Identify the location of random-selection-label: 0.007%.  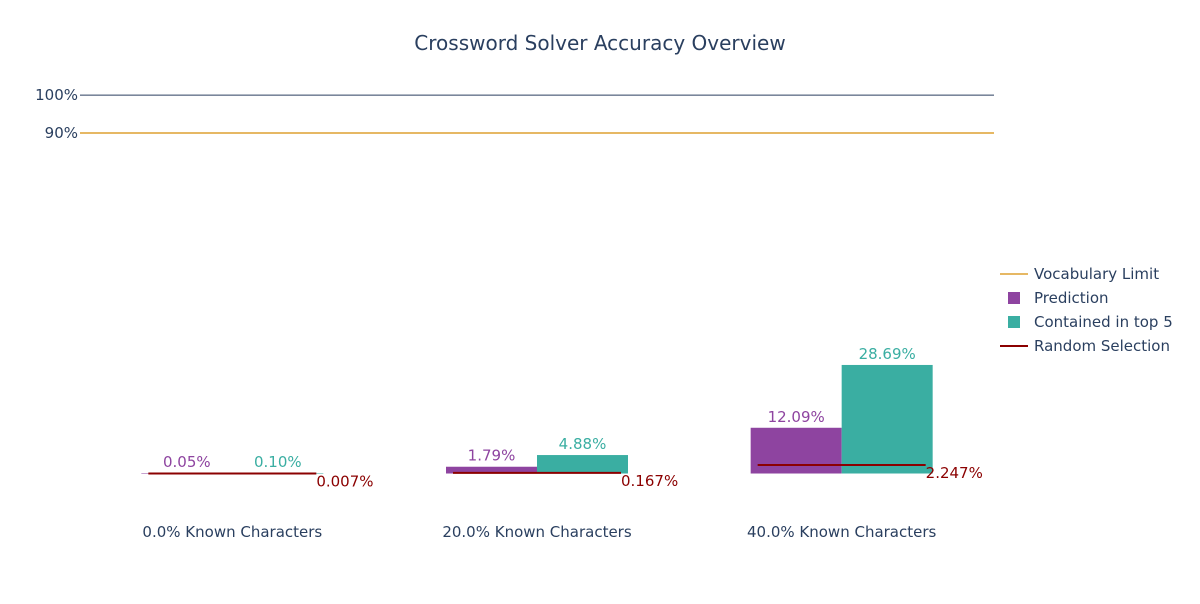
(344, 481).